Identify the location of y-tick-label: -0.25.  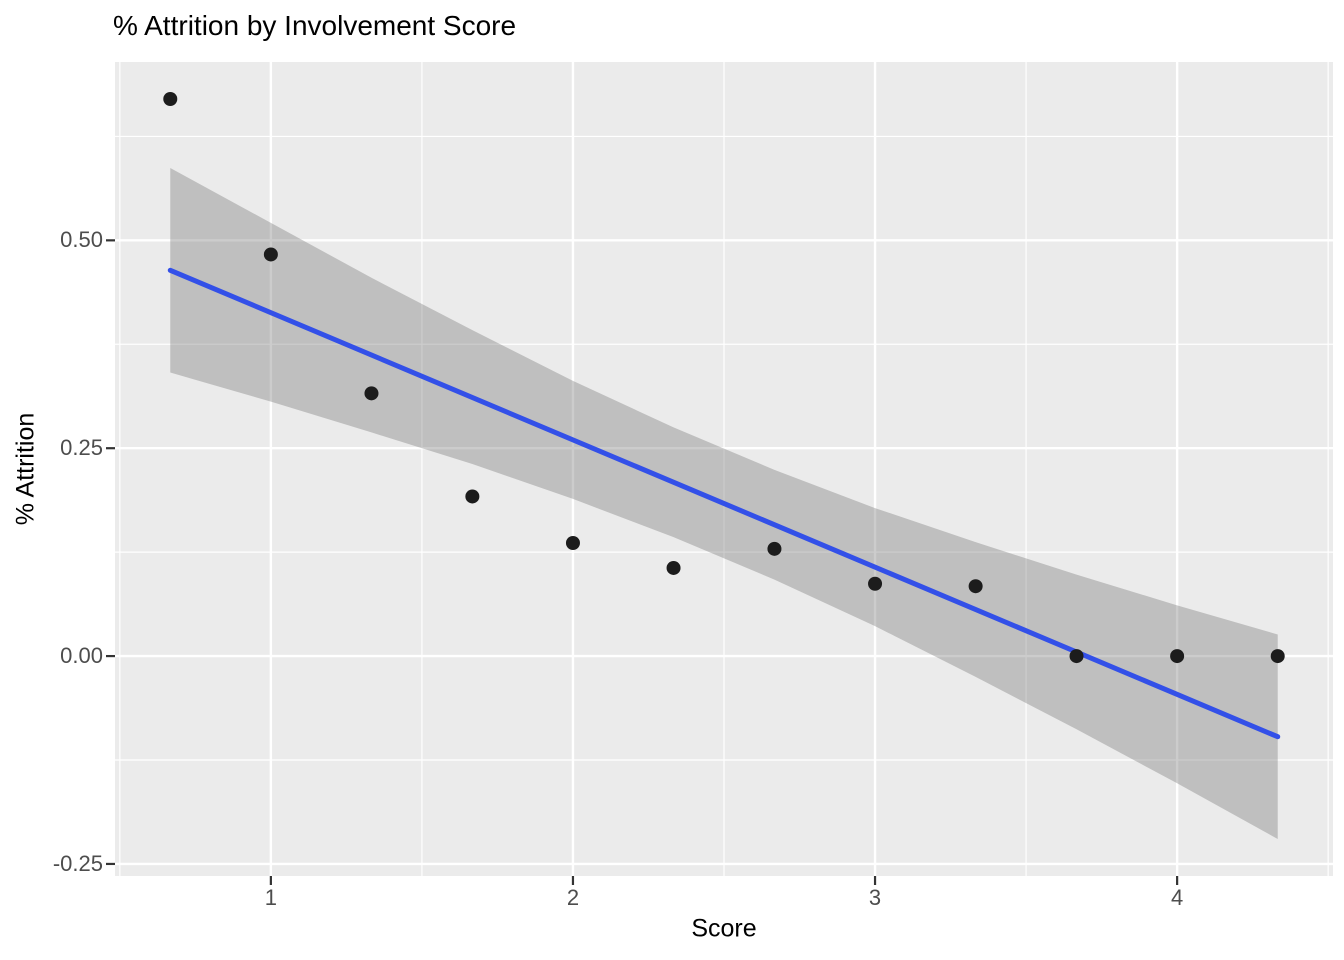
(77, 863).